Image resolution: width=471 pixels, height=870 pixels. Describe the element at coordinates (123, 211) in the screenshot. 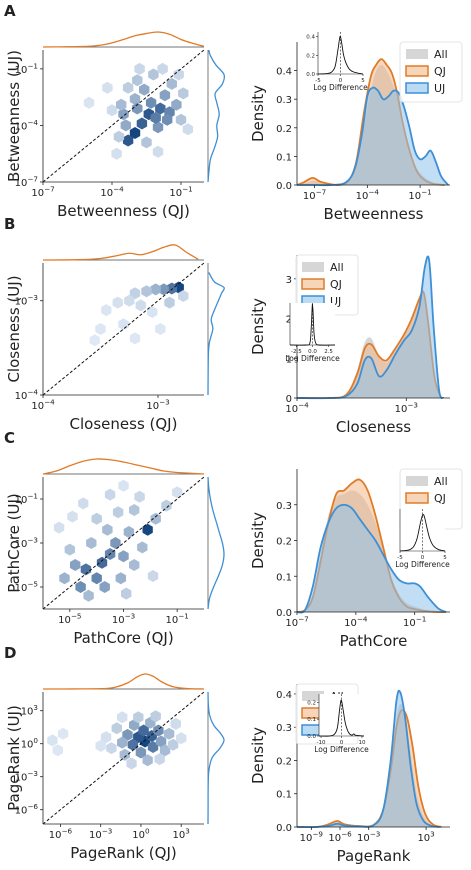

I see `x-axis-label: Betweenness (QJ)` at that location.